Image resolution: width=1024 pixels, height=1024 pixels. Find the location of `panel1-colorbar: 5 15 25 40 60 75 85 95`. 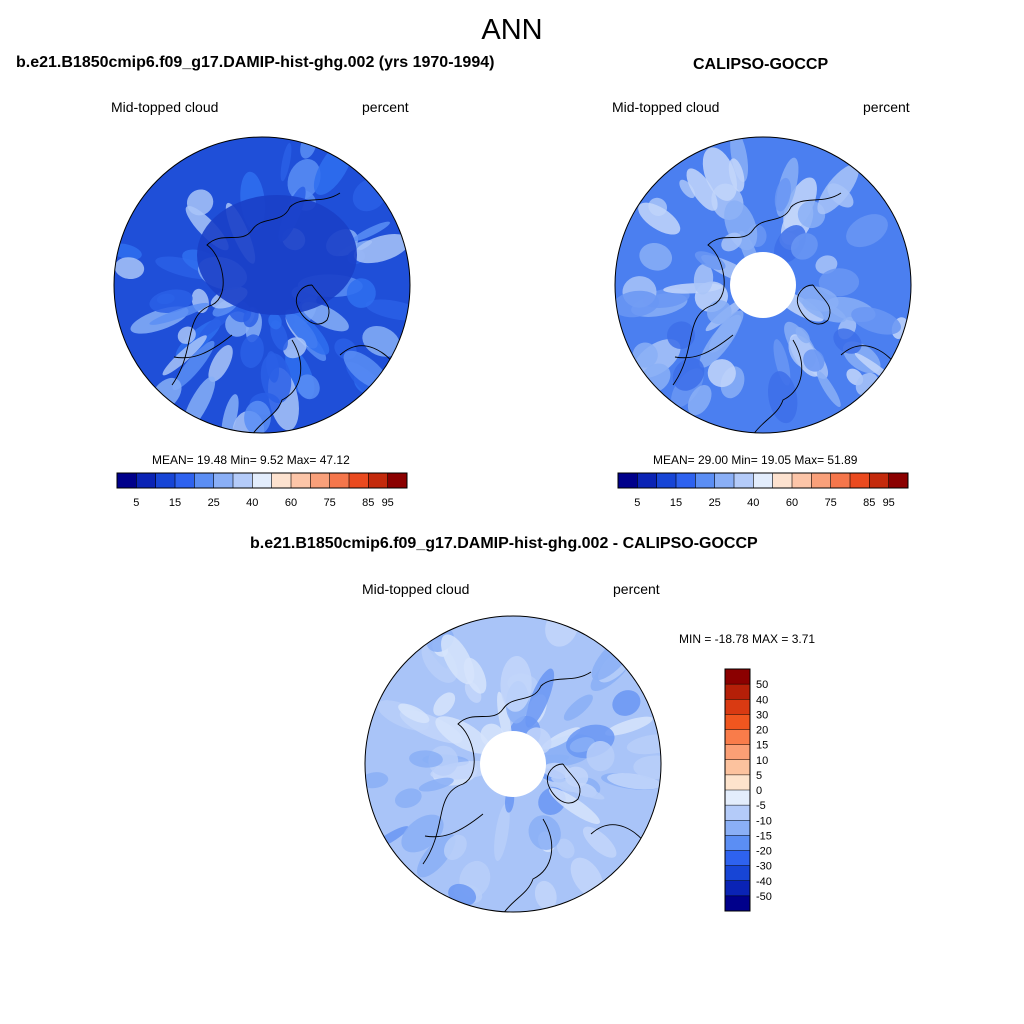

panel1-colorbar: 5 15 25 40 60 75 85 95 is located at coordinates (262, 490).